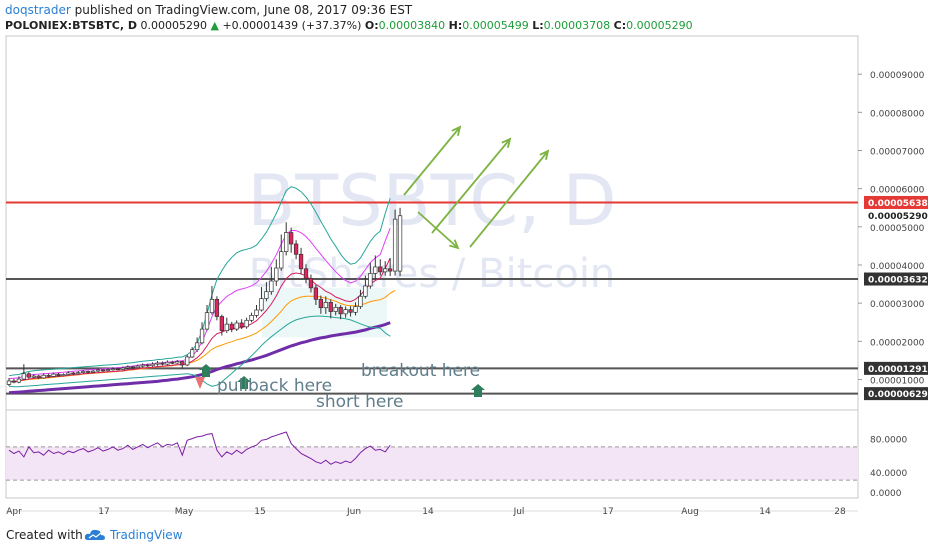  I want to click on y-tick-label: 0.00004000, so click(897, 267).